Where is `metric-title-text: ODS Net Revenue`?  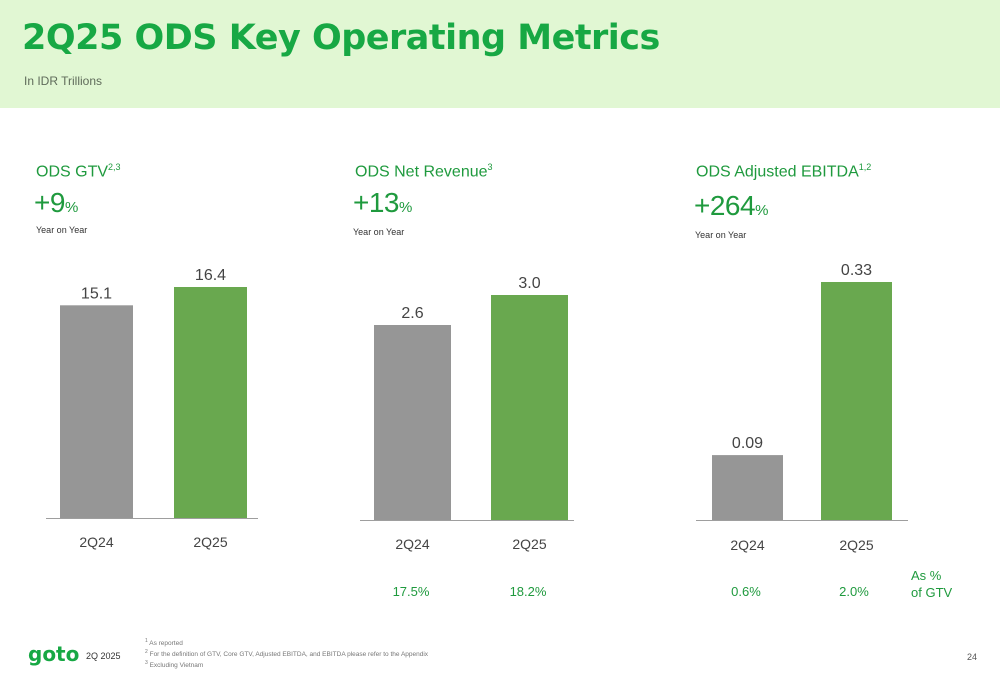 metric-title-text: ODS Net Revenue is located at coordinates (421, 172).